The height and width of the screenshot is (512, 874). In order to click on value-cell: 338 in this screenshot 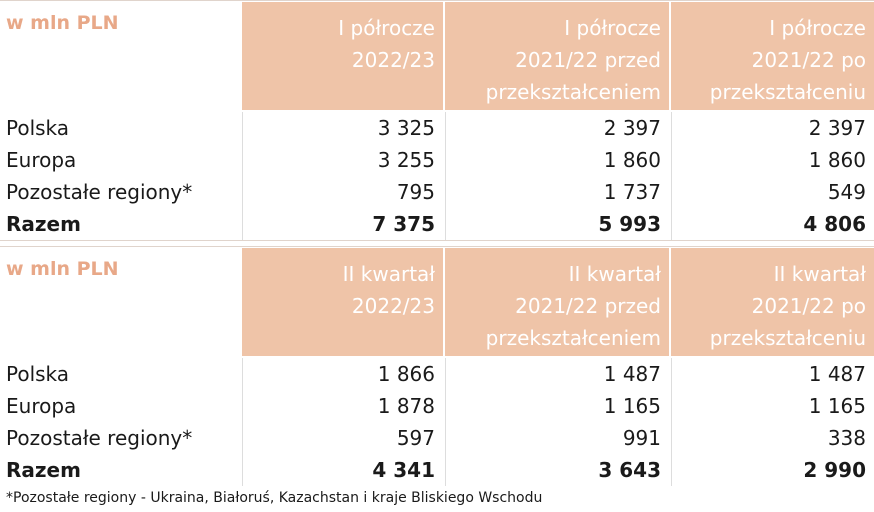, I will do `click(772, 438)`.